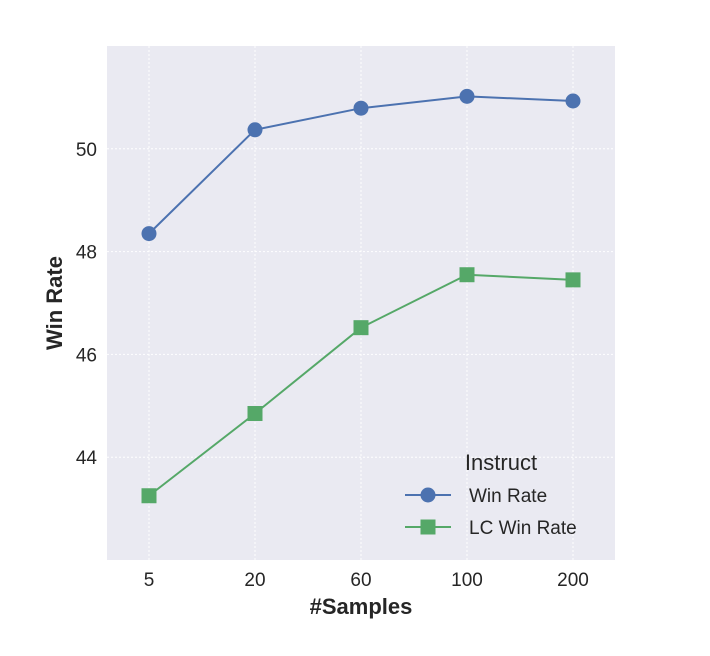 The image size is (710, 656). Describe the element at coordinates (508, 496) in the screenshot. I see `legend-label: Win Rate` at that location.